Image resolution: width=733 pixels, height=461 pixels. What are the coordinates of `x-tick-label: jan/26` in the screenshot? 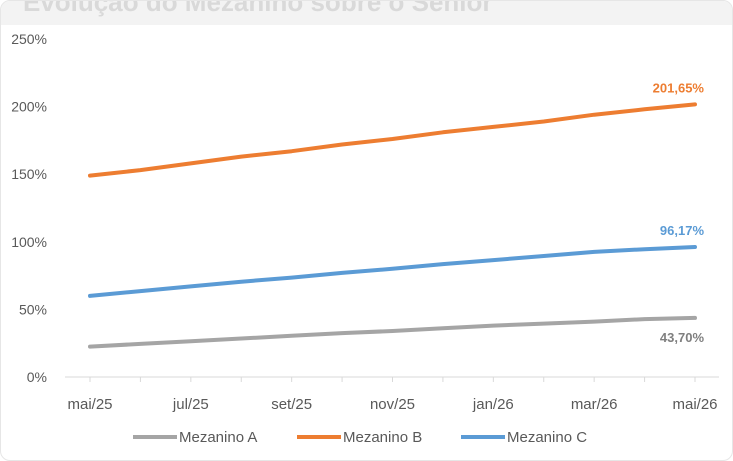 It's located at (493, 404).